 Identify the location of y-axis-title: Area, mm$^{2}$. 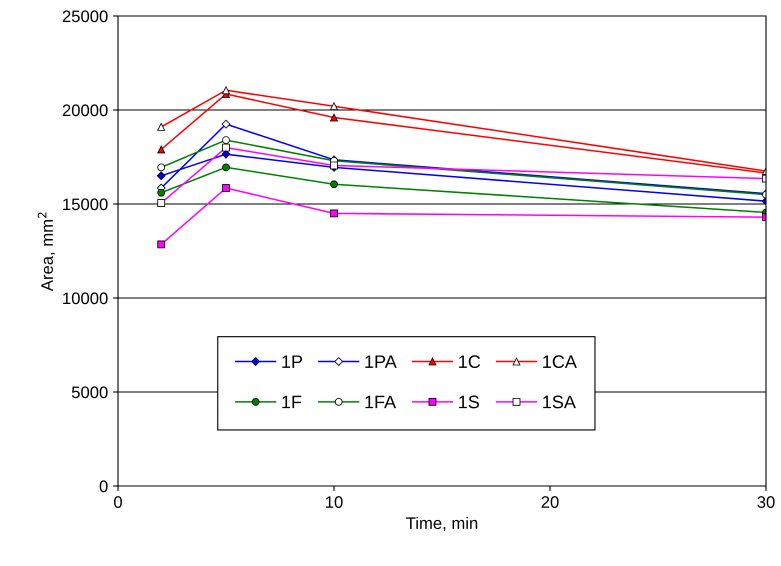
(46, 252).